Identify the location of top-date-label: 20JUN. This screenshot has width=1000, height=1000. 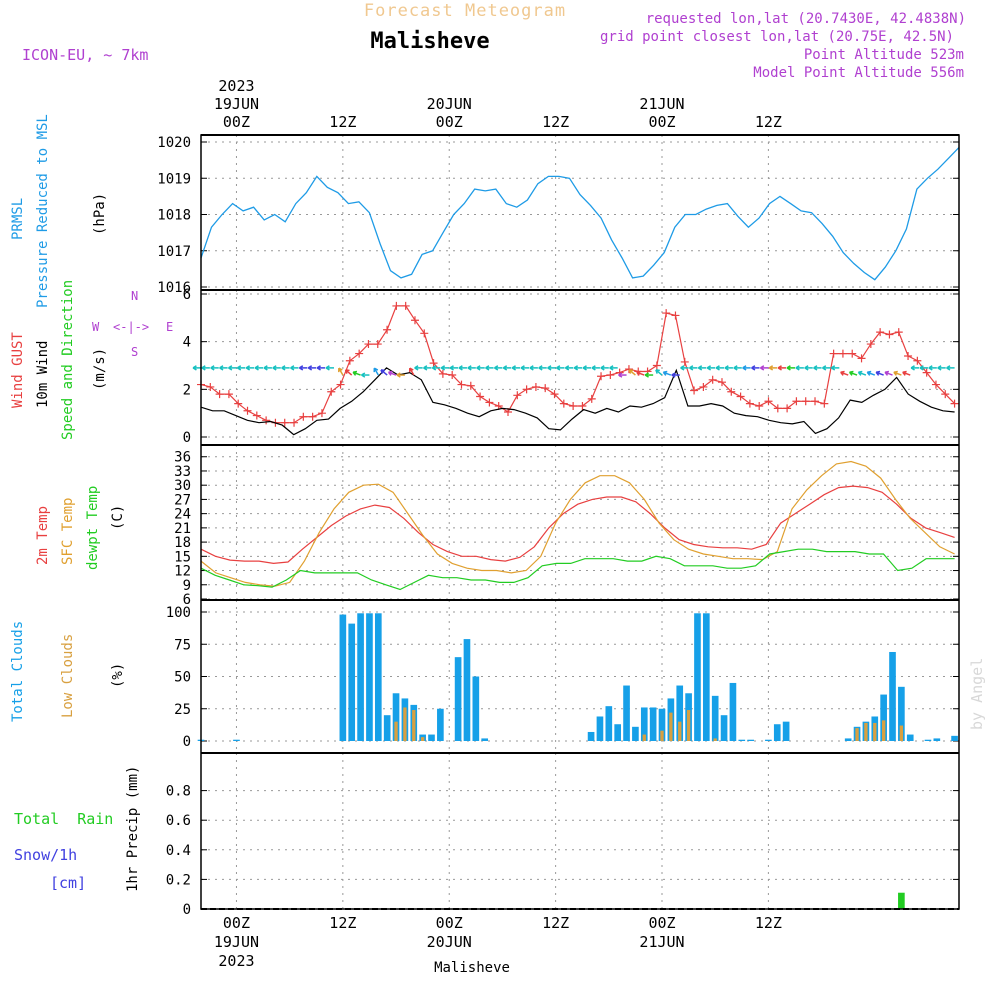
(449, 104).